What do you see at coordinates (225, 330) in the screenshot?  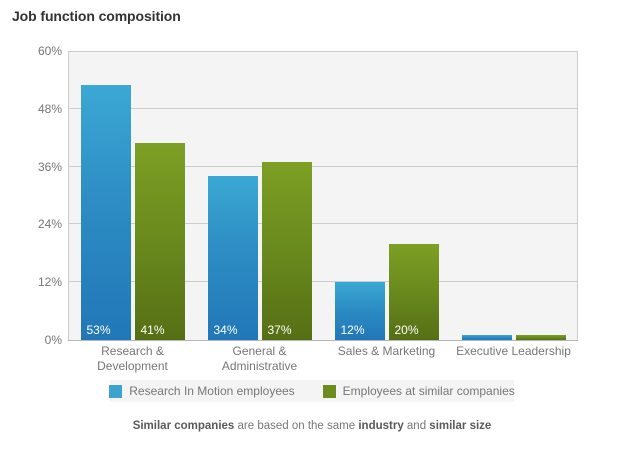 I see `bar-value-label: 34%` at bounding box center [225, 330].